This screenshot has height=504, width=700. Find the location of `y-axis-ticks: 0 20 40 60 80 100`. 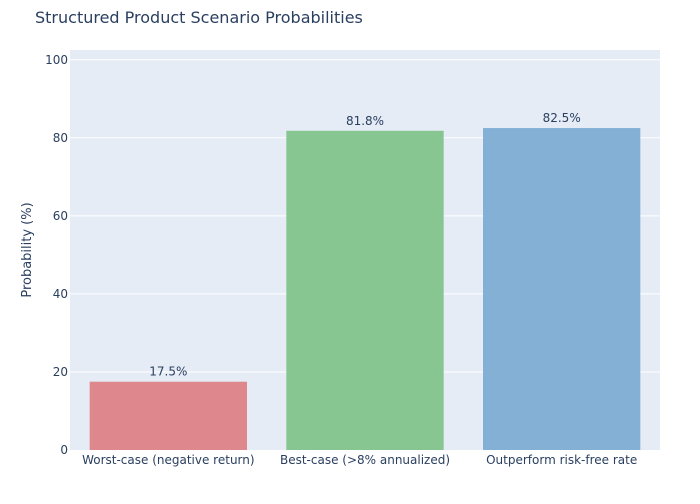

y-axis-ticks: 0 20 40 60 80 100 is located at coordinates (56, 255).